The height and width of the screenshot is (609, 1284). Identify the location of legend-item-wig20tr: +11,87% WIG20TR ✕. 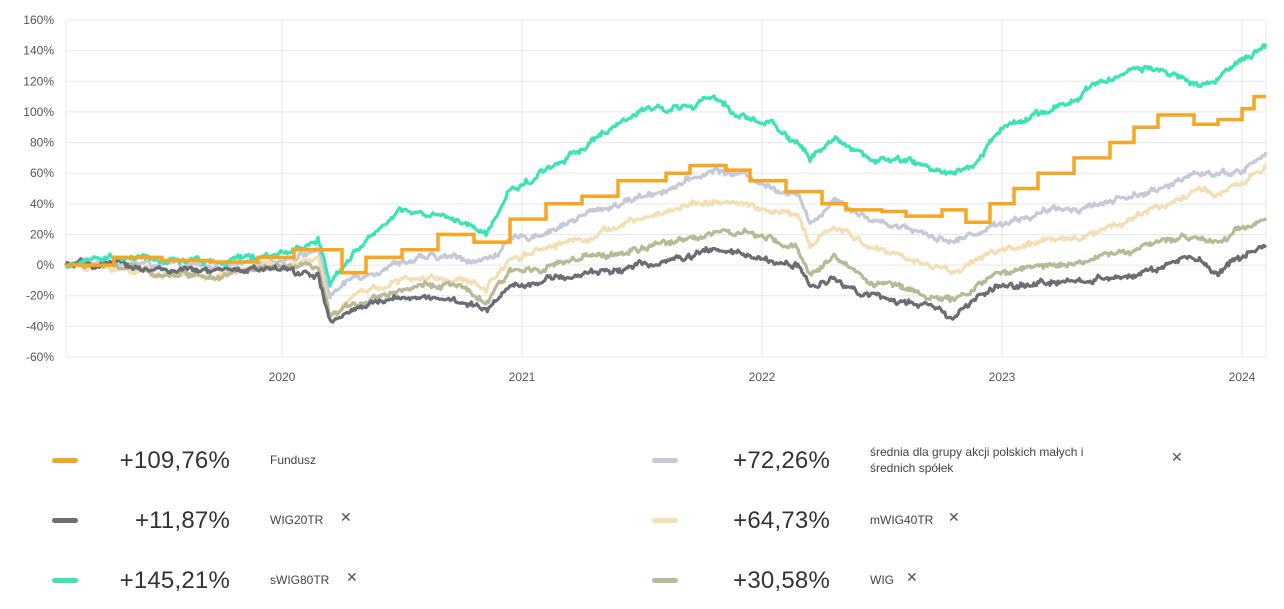
(210, 520).